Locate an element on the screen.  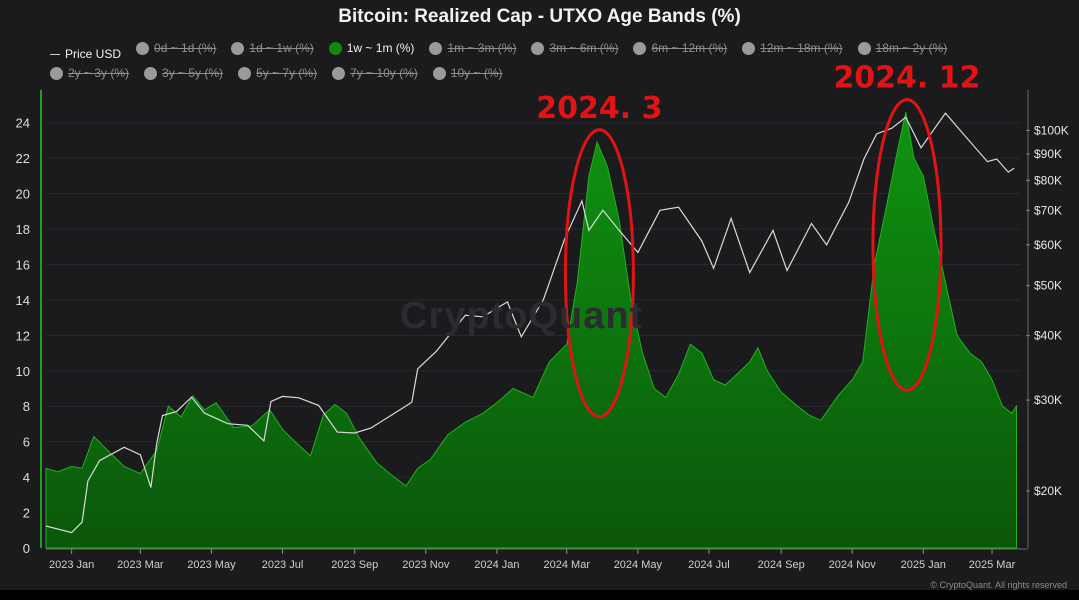
legend-item-12m-18m: 12m ~ 18m (%) is located at coordinates (792, 48).